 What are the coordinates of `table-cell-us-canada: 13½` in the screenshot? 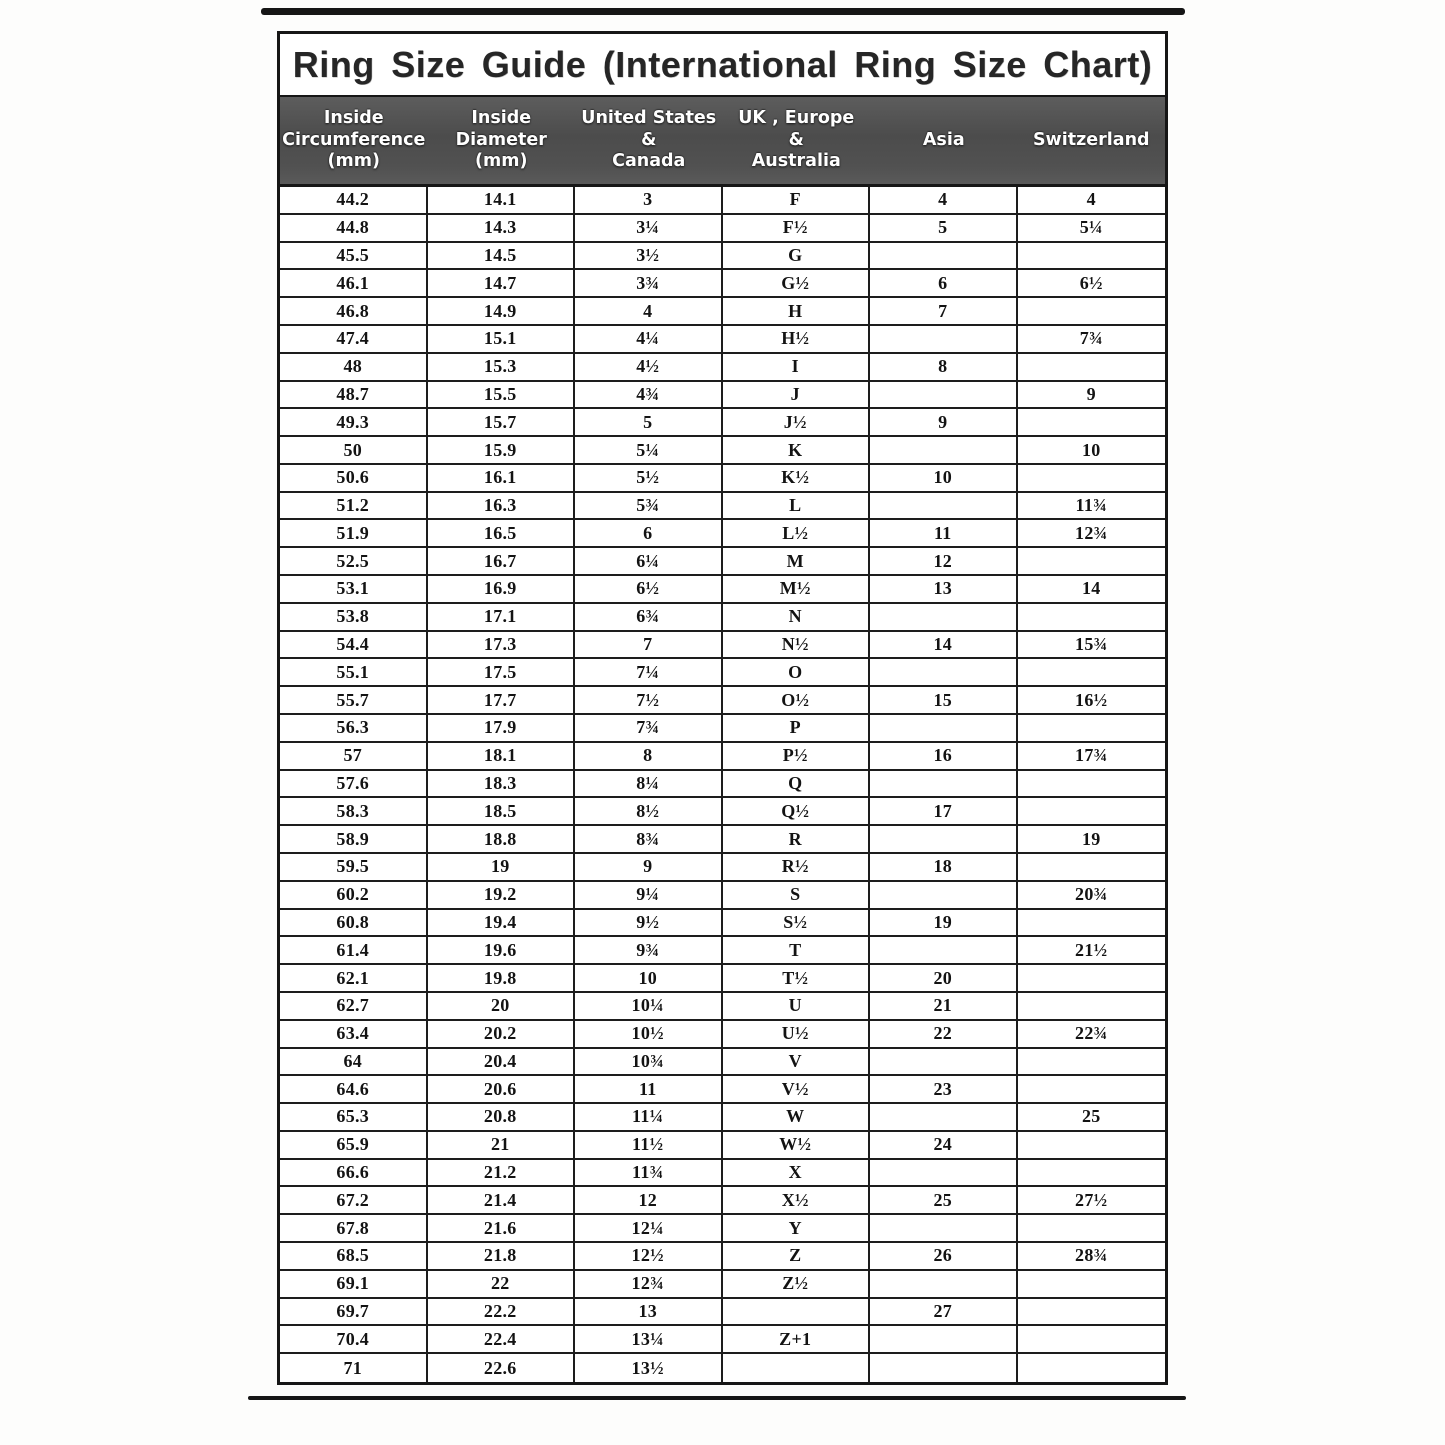 It's located at (649, 1368).